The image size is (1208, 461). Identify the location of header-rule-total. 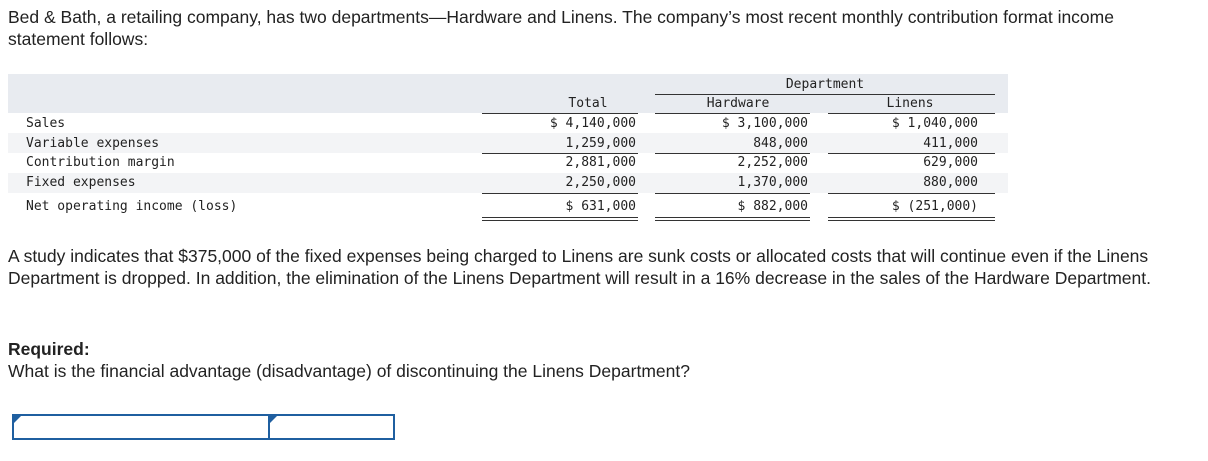
(560, 113).